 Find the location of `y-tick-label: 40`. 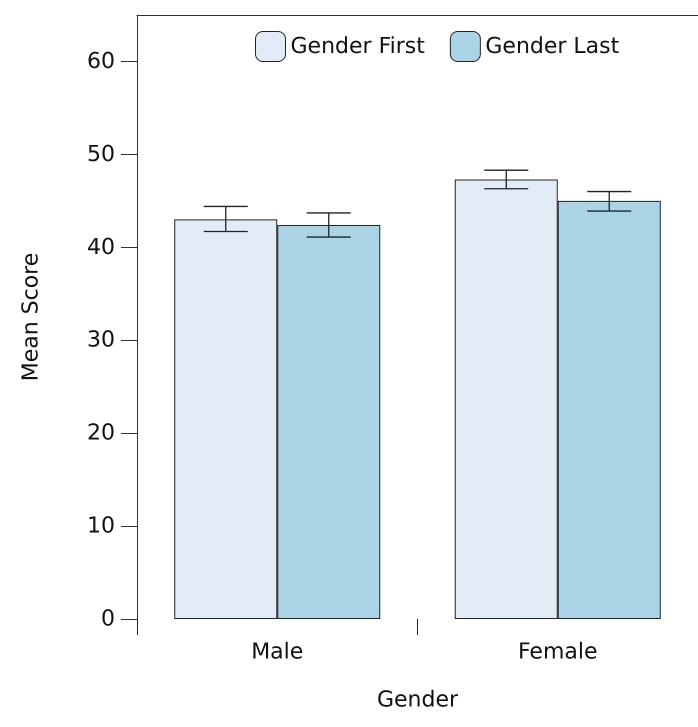

y-tick-label: 40 is located at coordinates (101, 247).